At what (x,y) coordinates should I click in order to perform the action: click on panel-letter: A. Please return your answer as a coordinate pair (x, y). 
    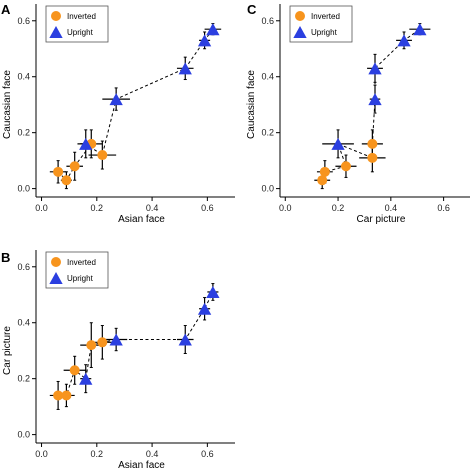
    Looking at the image, I should click on (6, 9).